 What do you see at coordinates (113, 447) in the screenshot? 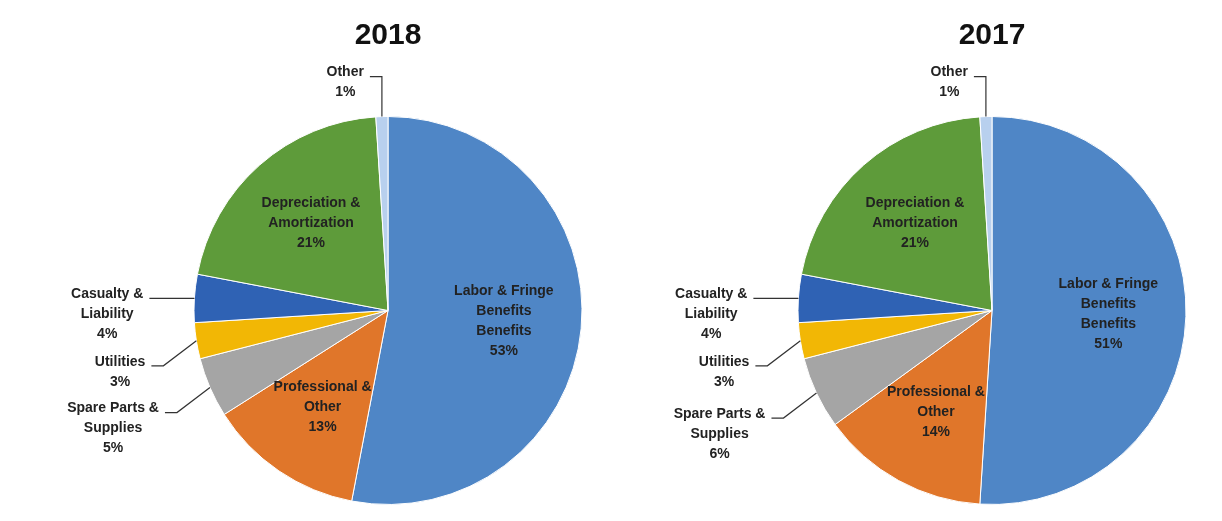
I see `data-label: 5%` at bounding box center [113, 447].